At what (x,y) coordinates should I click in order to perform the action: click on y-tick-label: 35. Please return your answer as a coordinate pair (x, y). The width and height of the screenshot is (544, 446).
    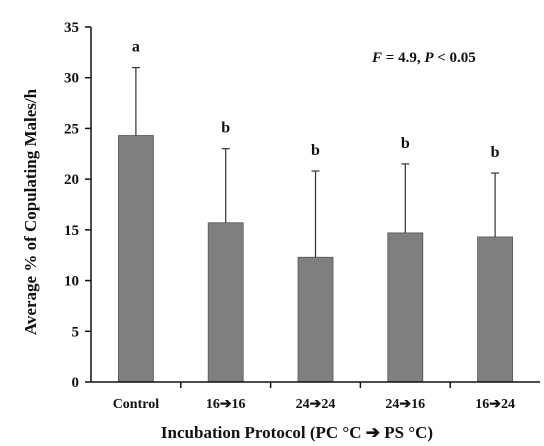
    Looking at the image, I should click on (71, 28).